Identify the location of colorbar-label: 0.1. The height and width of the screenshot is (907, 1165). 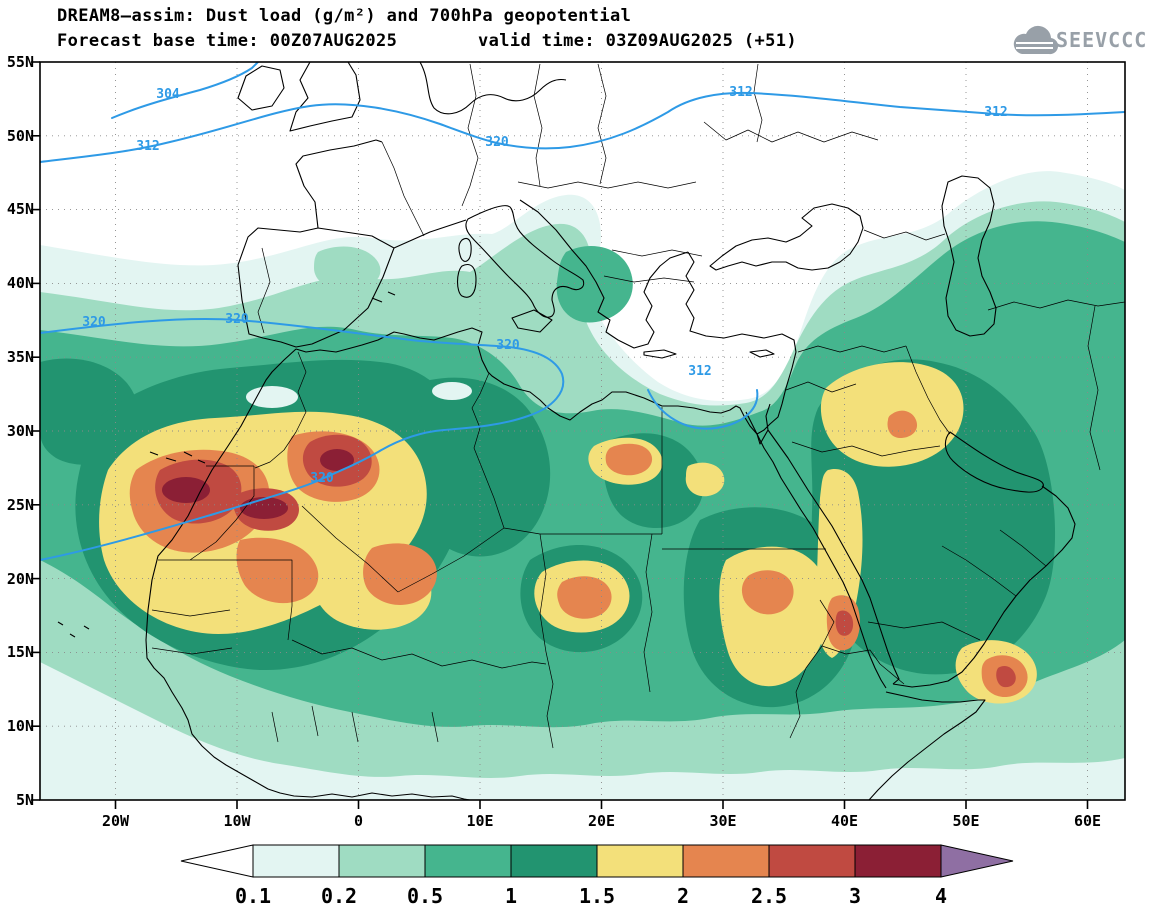
(253, 895).